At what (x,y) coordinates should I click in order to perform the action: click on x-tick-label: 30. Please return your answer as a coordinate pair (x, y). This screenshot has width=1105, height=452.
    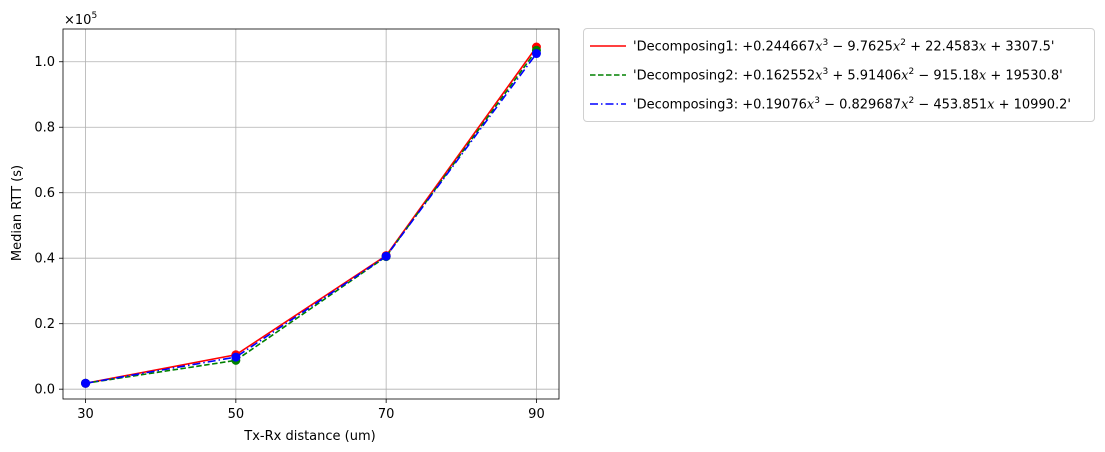
    Looking at the image, I should click on (85, 414).